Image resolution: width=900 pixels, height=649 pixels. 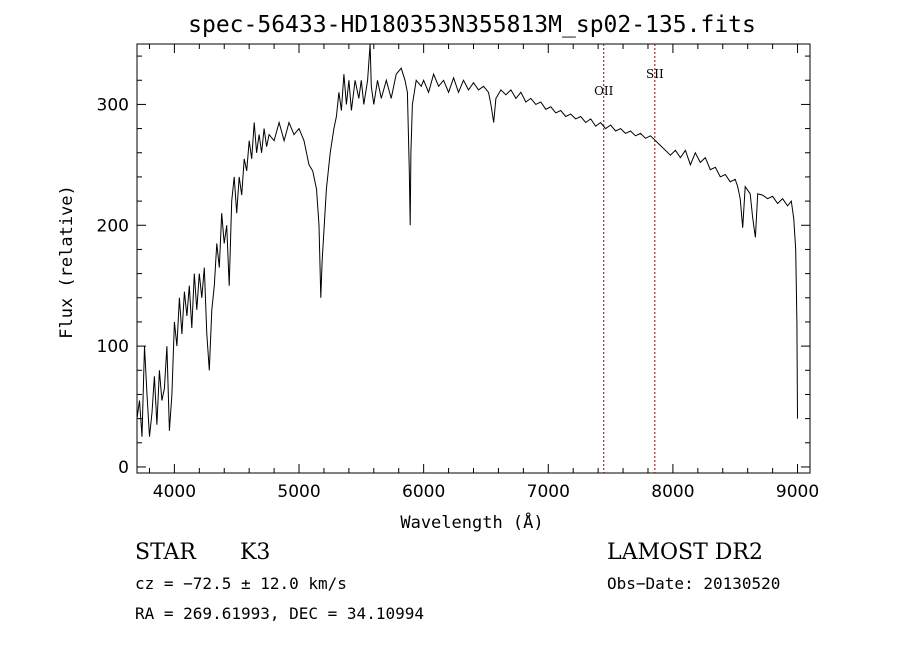 What do you see at coordinates (655, 74) in the screenshot?
I see `reference-label-sii: SII` at bounding box center [655, 74].